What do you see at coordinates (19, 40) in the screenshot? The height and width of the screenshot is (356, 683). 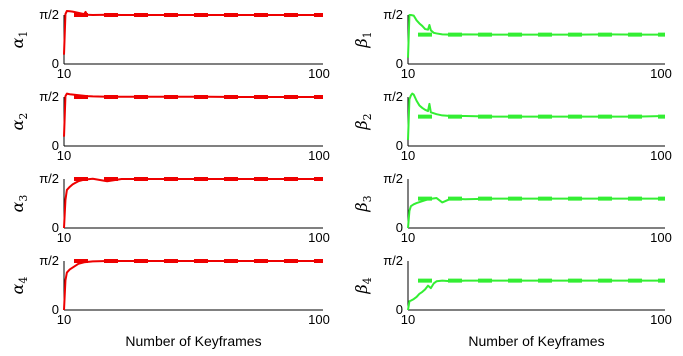 I see `y-axis-label: α1` at bounding box center [19, 40].